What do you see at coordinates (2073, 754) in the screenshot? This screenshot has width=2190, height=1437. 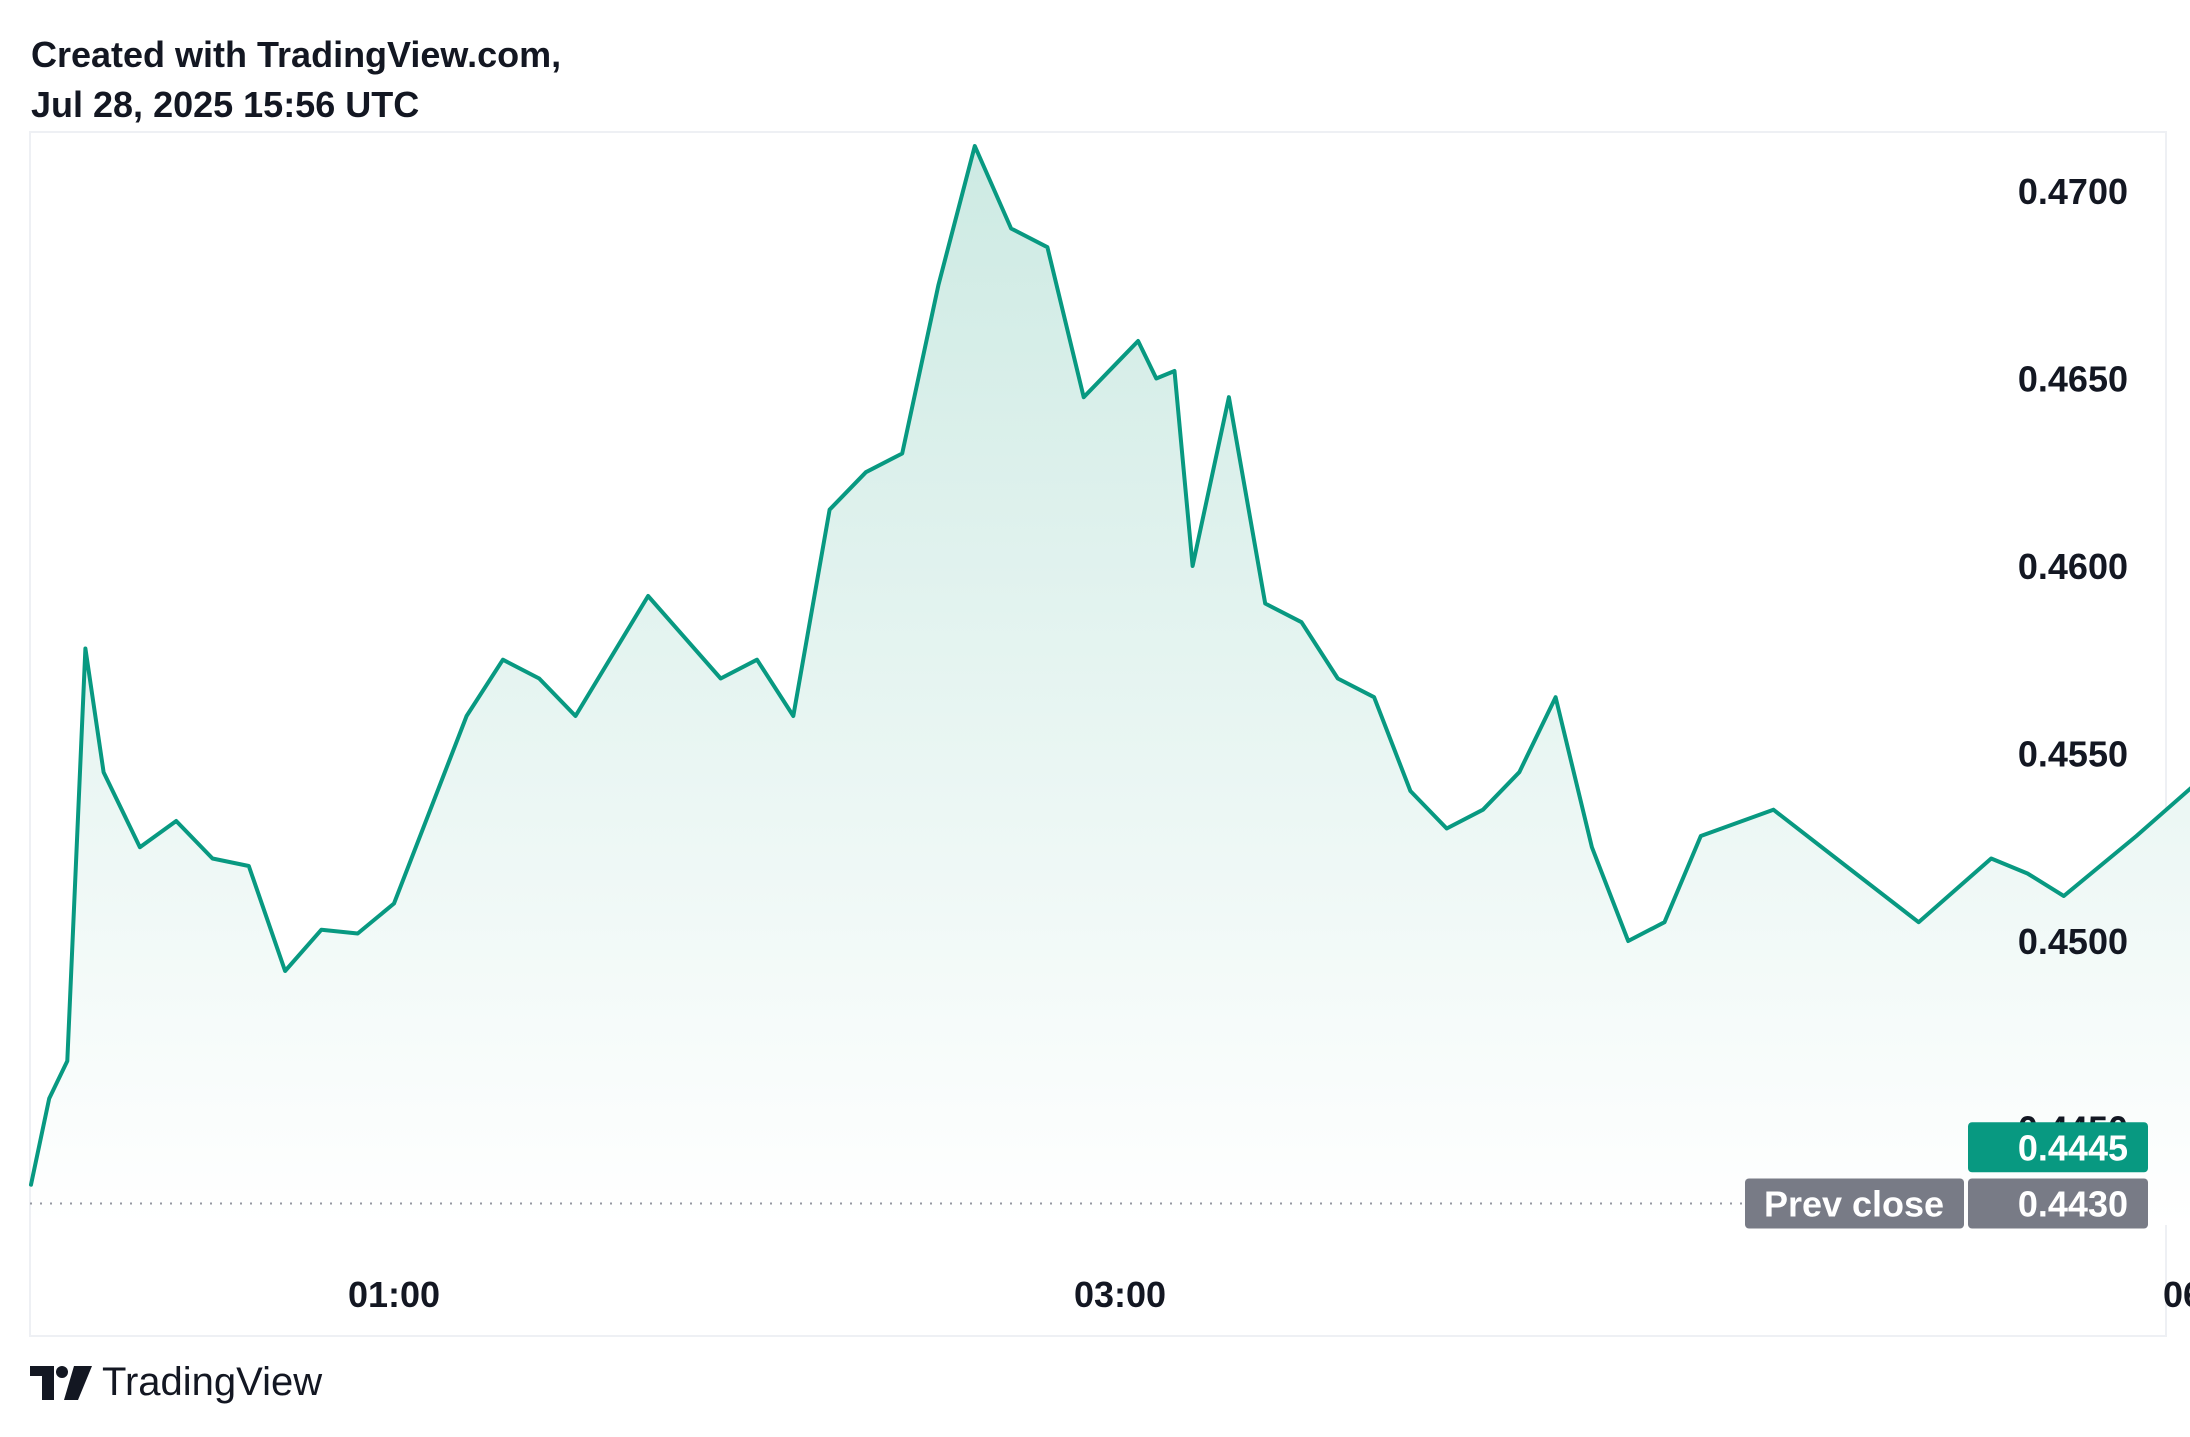 I see `y-tick-label: 0.4550` at bounding box center [2073, 754].